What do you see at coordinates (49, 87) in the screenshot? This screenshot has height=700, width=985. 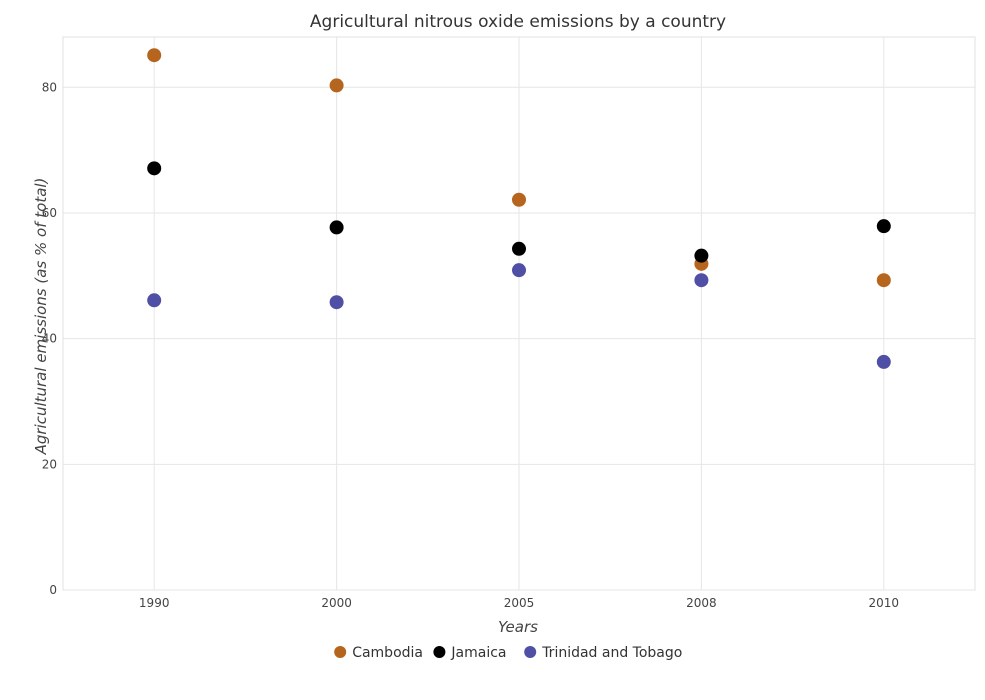 I see `y-tick-label: 80` at bounding box center [49, 87].